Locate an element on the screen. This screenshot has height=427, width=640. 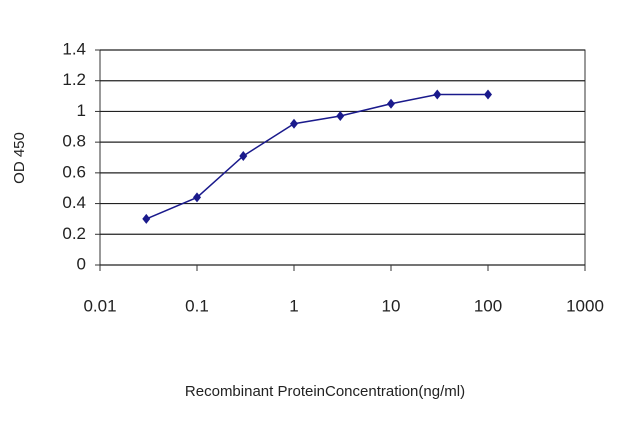
y-tick-label: 0.2 is located at coordinates (74, 233).